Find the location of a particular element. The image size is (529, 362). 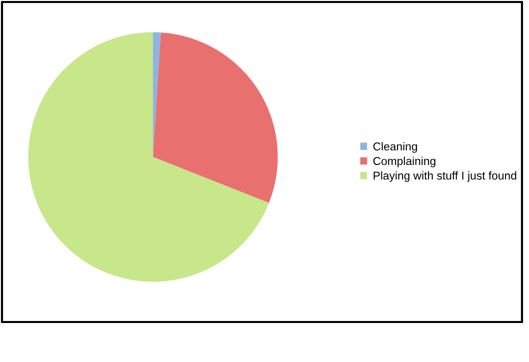

legend-label: Cleaning is located at coordinates (395, 147).